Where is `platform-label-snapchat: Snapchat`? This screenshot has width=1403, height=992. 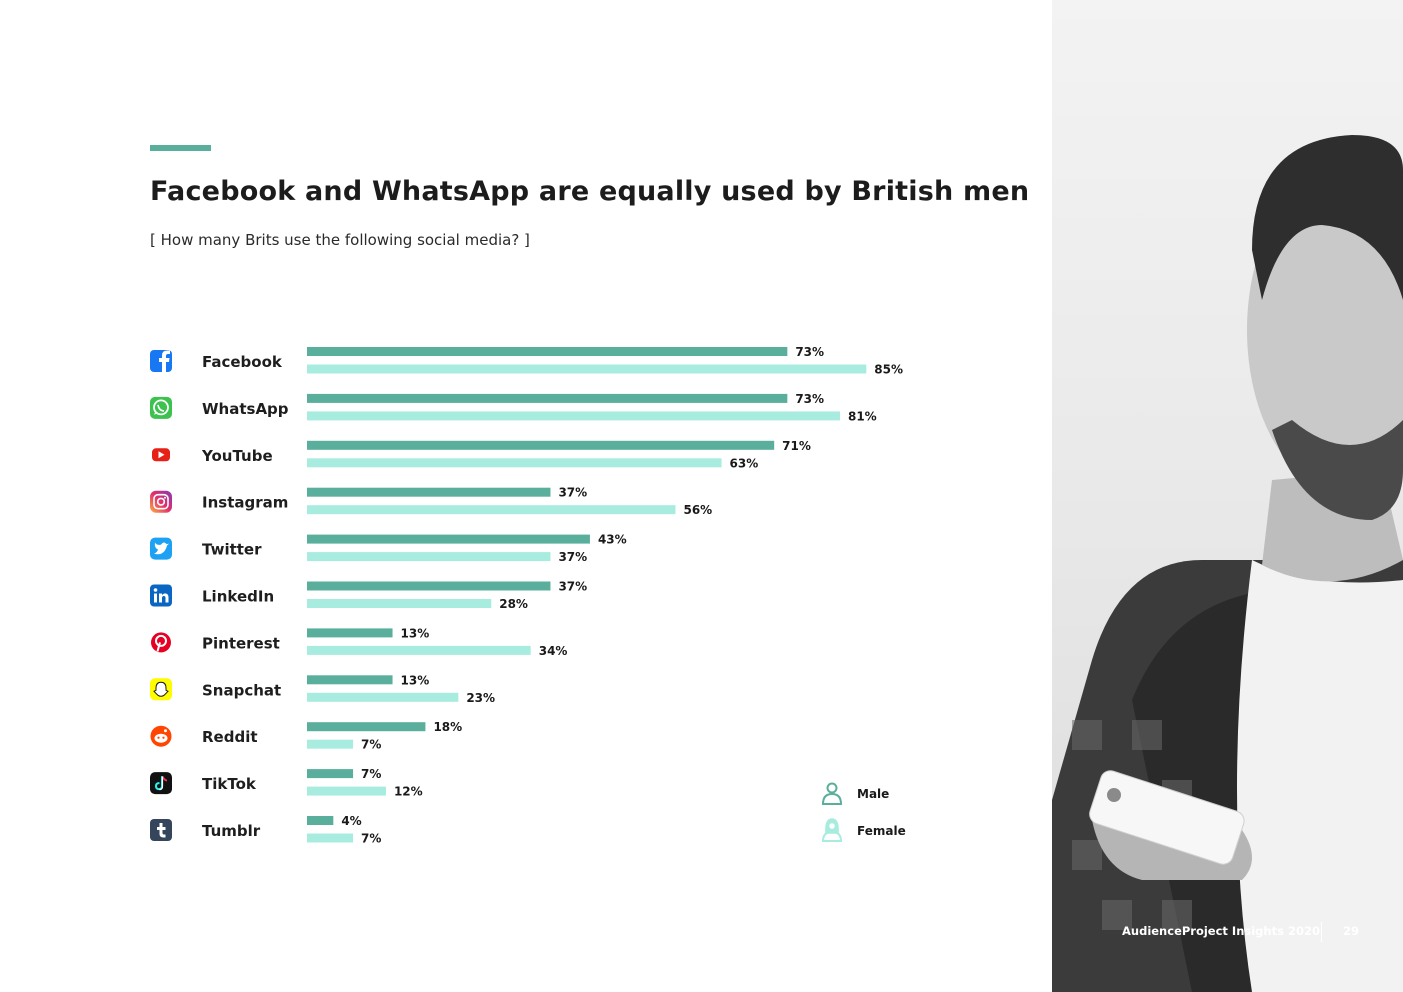
platform-label-snapchat: Snapchat is located at coordinates (241, 690).